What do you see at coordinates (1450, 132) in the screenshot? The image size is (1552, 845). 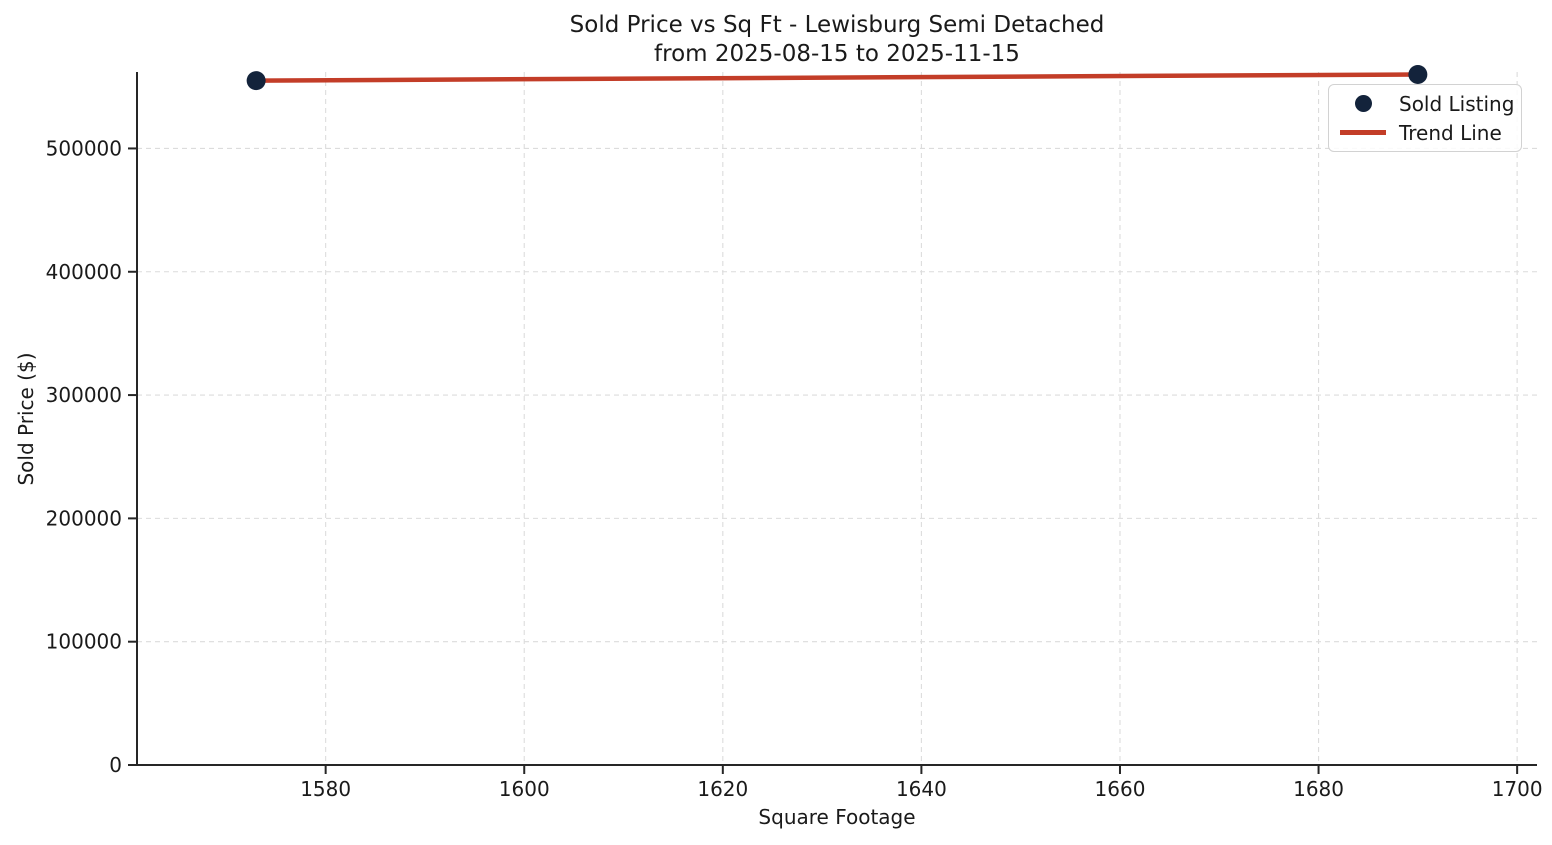 I see `legend-label-trend-line: Trend Line` at bounding box center [1450, 132].